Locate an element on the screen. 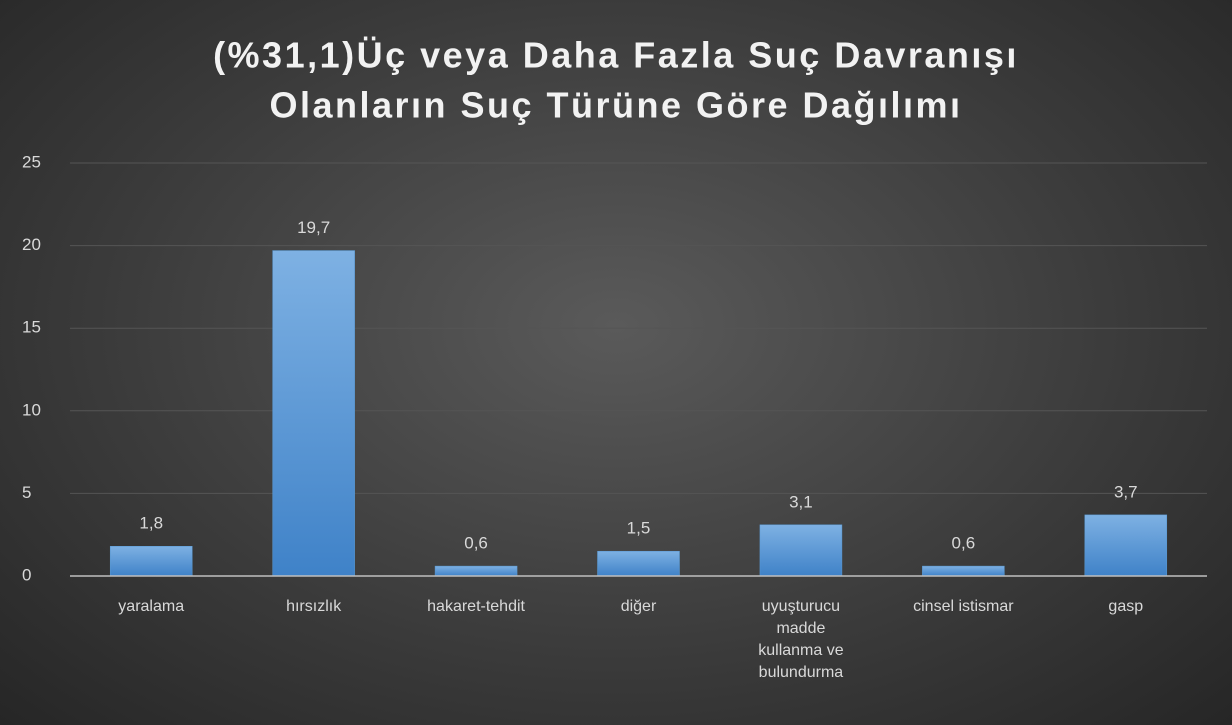 The image size is (1232, 725). chart-title: Olanların Suç Türüne Göre Dağılımı is located at coordinates (615, 105).